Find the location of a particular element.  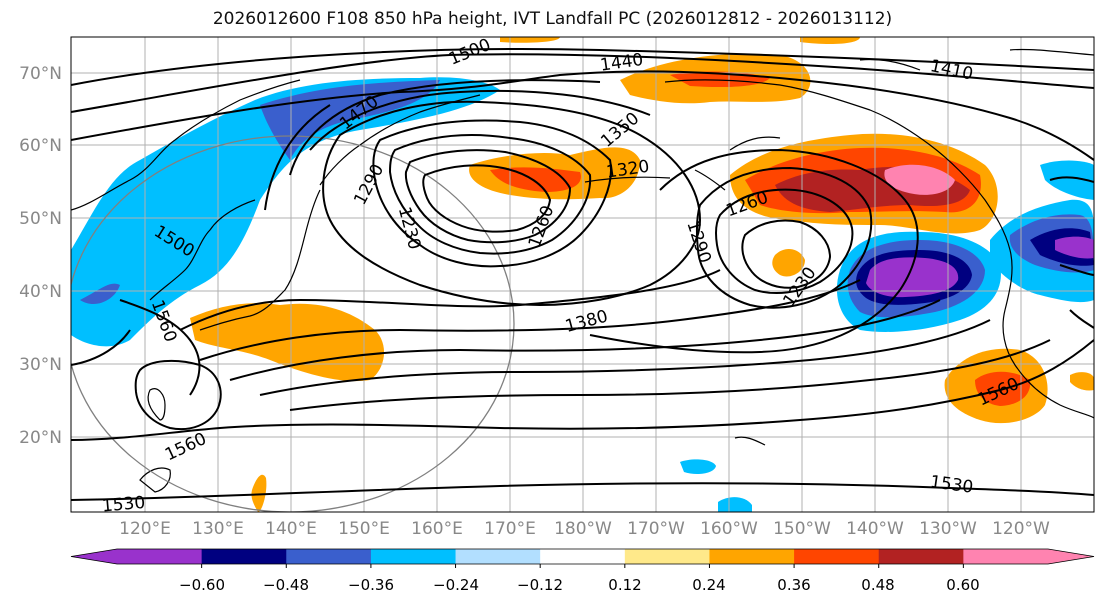

pos-small-top is located at coordinates (530, 40).